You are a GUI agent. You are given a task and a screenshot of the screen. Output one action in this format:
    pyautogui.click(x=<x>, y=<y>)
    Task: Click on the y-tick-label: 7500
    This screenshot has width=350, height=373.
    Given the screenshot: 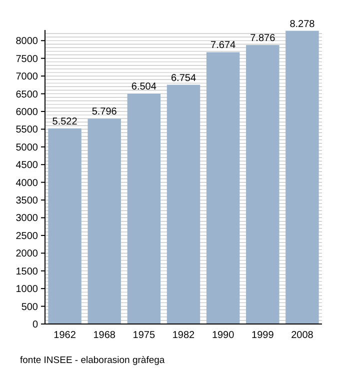 What is the action you would take?
    pyautogui.click(x=27, y=59)
    